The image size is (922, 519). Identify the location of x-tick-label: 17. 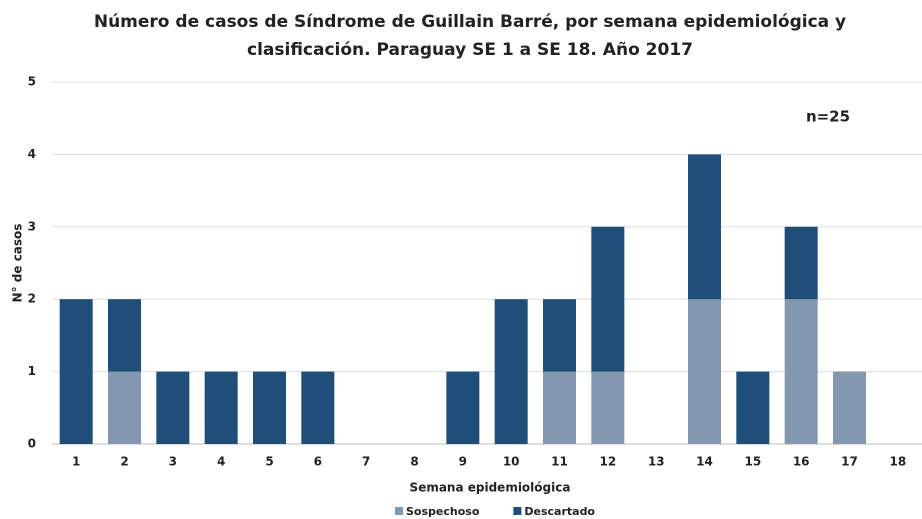
(849, 462).